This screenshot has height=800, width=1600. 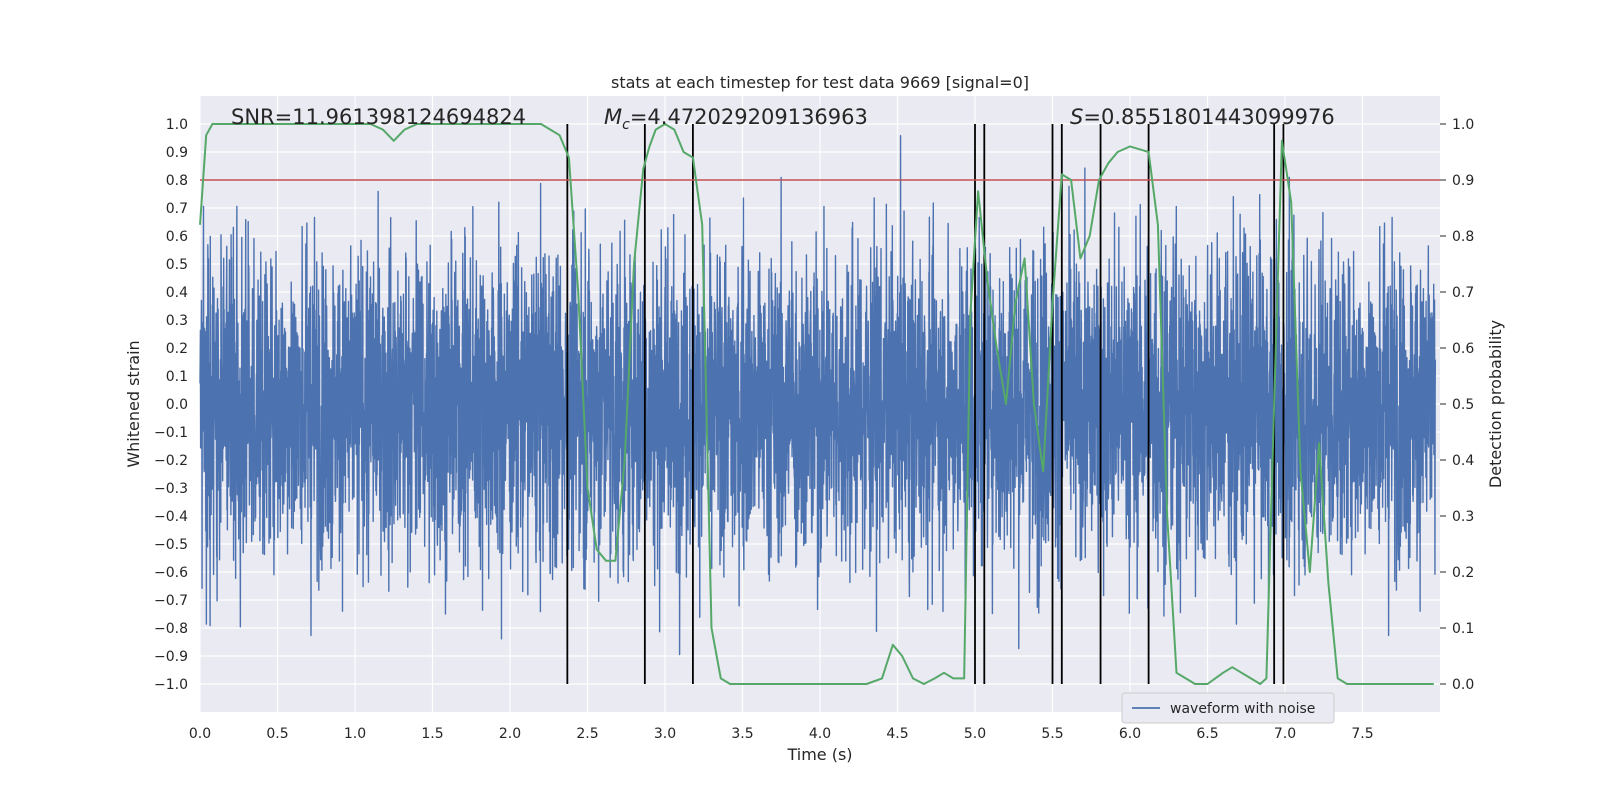 I want to click on x-tick-label: 7.0, so click(x=1285, y=734).